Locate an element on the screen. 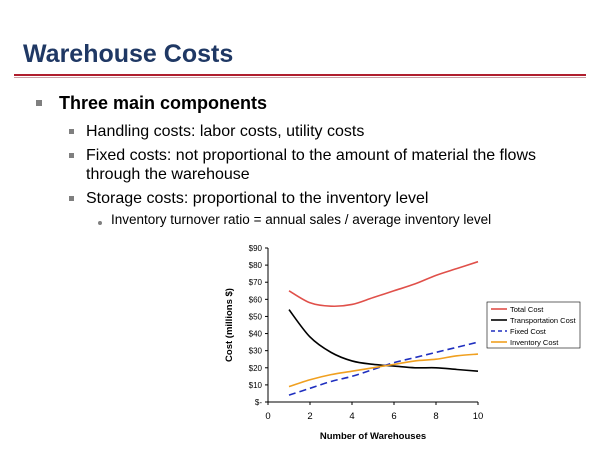 Image resolution: width=600 pixels, height=450 pixels. y-tick-label: $40 is located at coordinates (256, 334).